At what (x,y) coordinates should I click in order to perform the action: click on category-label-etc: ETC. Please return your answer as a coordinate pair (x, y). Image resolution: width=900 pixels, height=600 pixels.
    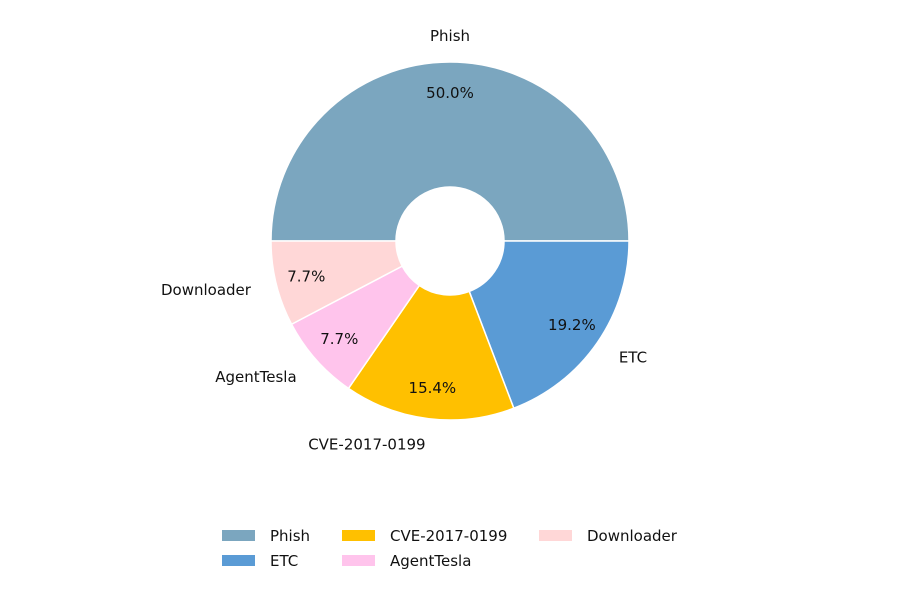
    Looking at the image, I should click on (633, 357).